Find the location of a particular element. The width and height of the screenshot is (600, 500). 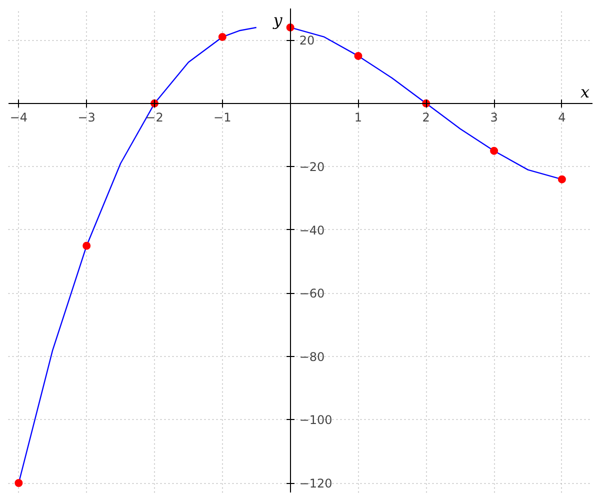

y-tick-label: −80 is located at coordinates (312, 357).